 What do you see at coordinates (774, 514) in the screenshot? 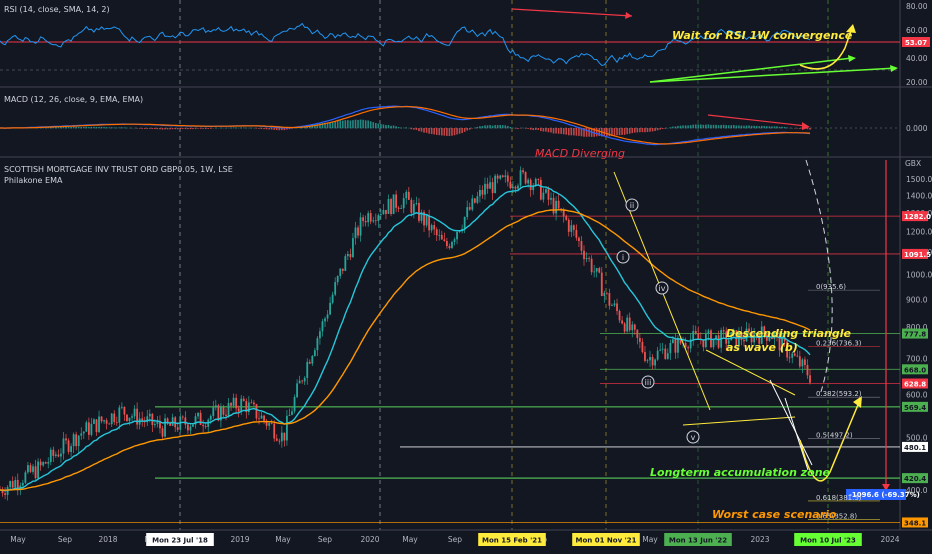
I see `worst-case-annotation: Worst case scenario` at bounding box center [774, 514].